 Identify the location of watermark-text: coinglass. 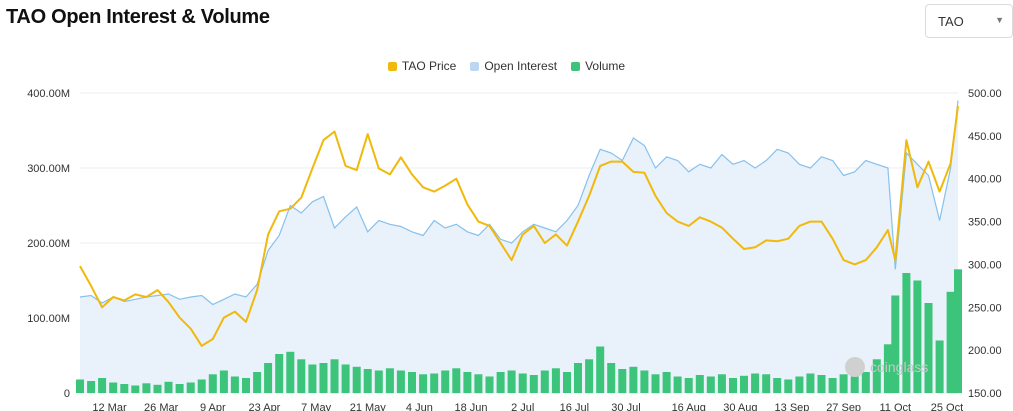
(899, 367).